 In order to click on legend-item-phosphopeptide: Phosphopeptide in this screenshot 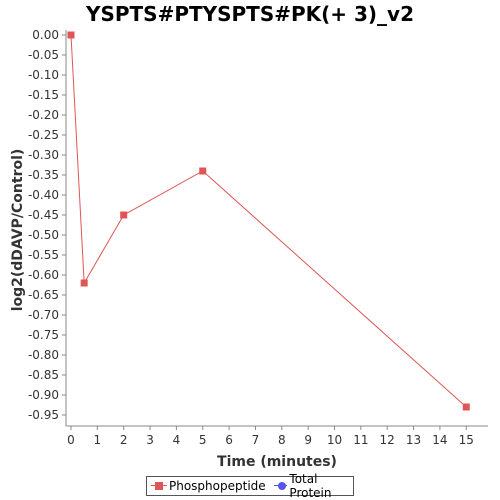, I will do `click(208, 486)`.